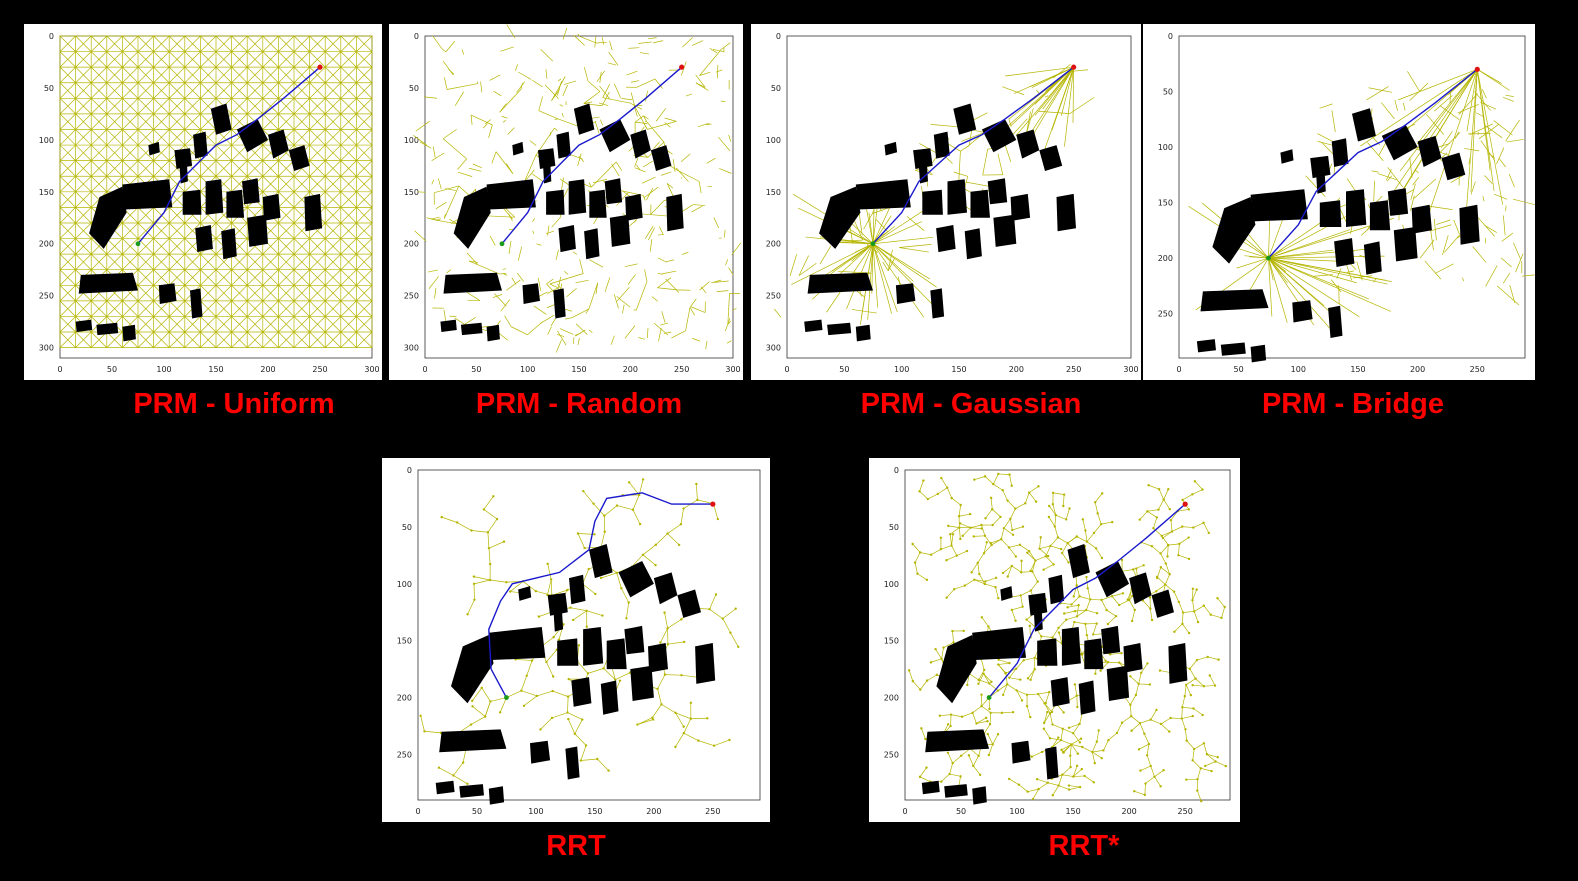  I want to click on x-tick-label: 0, so click(1178, 369).